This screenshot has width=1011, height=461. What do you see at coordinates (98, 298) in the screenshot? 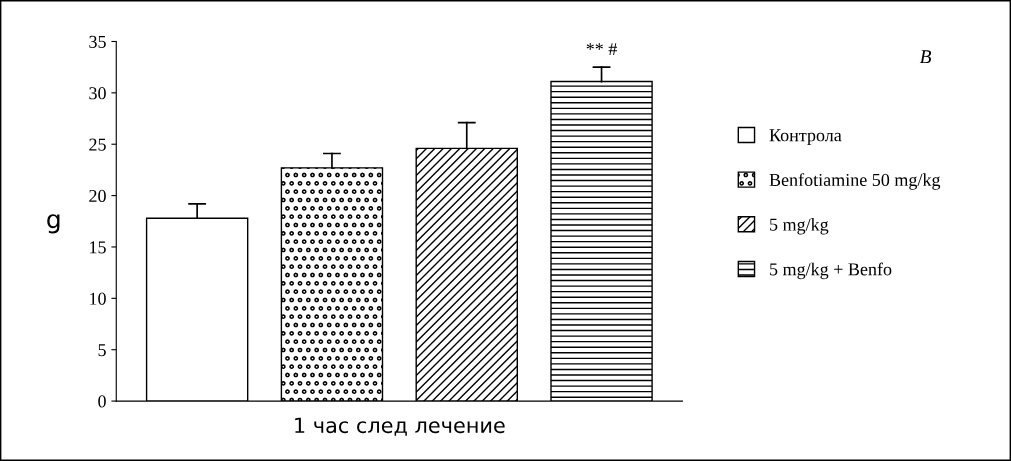
I see `y-tick-label: 10` at bounding box center [98, 298].